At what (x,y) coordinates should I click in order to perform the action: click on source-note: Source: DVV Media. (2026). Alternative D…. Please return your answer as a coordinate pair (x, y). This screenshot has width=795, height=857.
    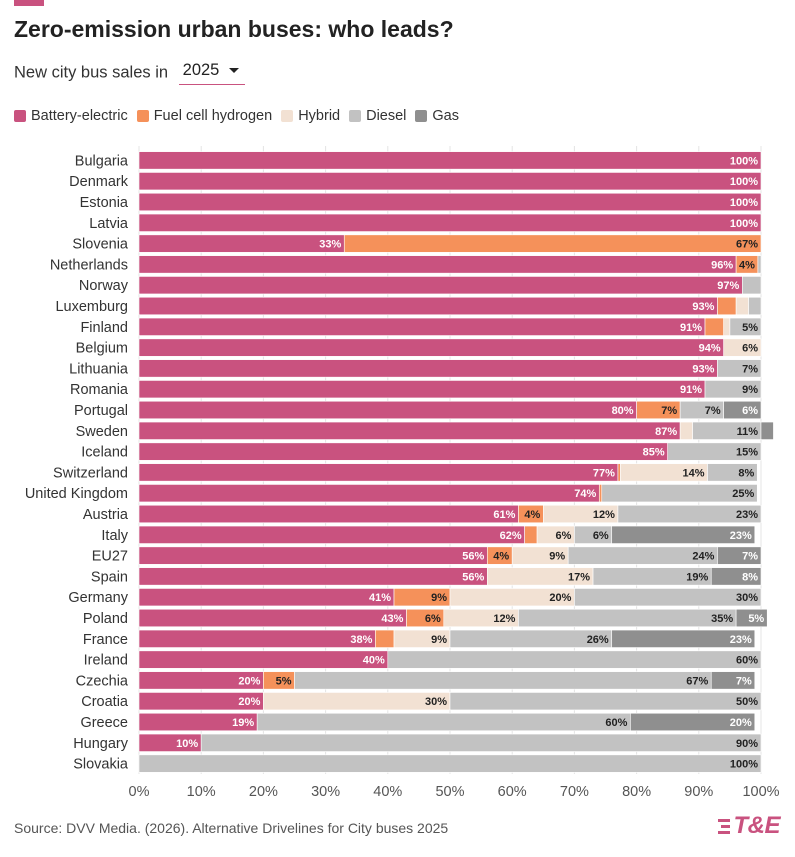
    Looking at the image, I should click on (231, 828).